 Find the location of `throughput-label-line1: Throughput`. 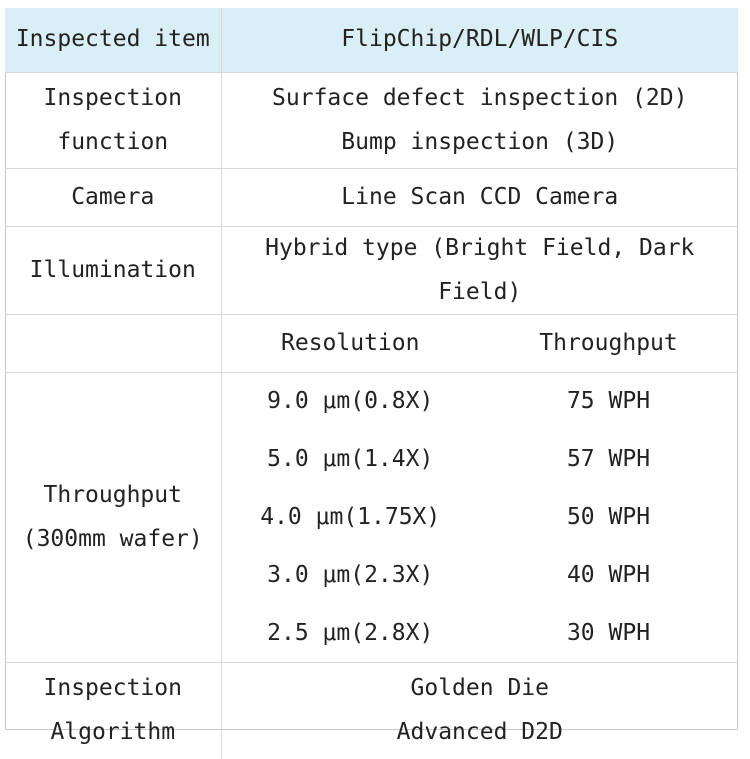

throughput-label-line1: Throughput is located at coordinates (112, 495).